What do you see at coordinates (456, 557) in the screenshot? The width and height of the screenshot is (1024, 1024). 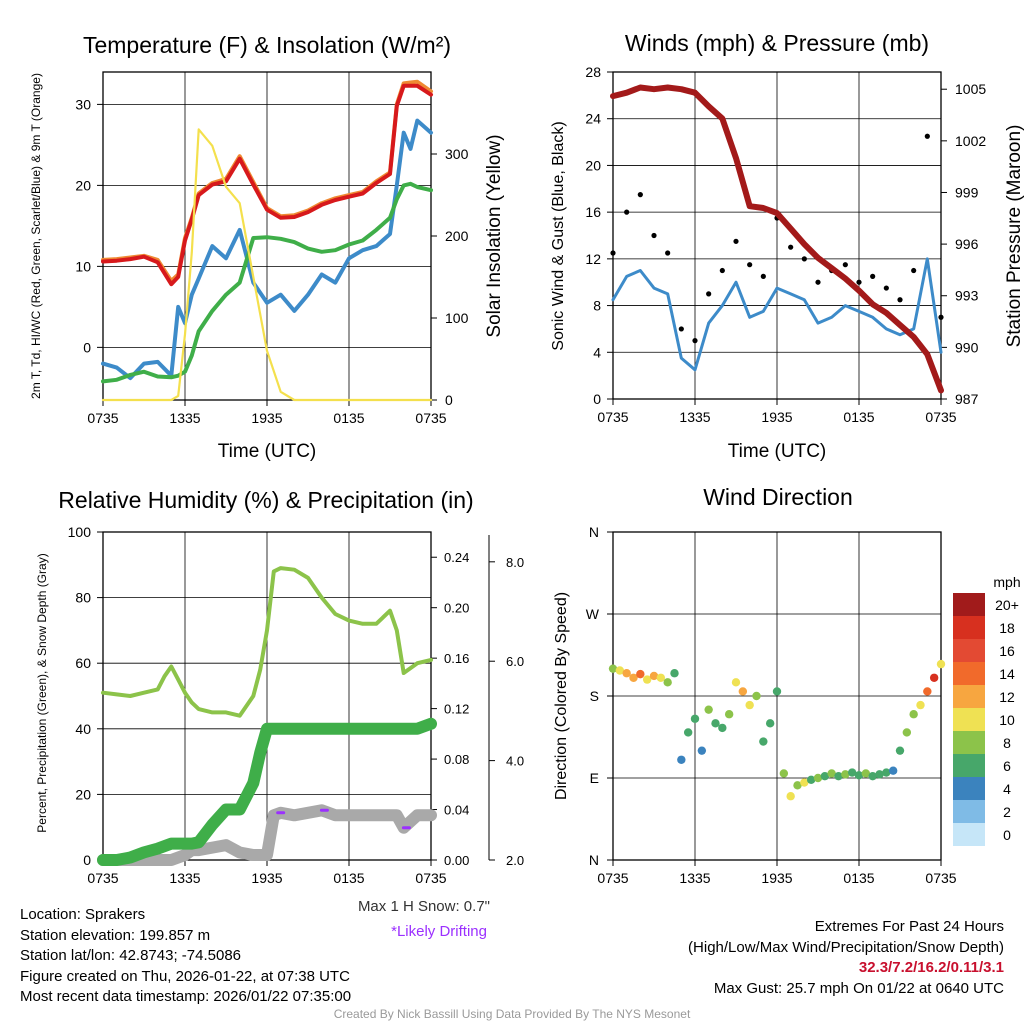 I see `rh-y2-tick-label: 0.24` at bounding box center [456, 557].